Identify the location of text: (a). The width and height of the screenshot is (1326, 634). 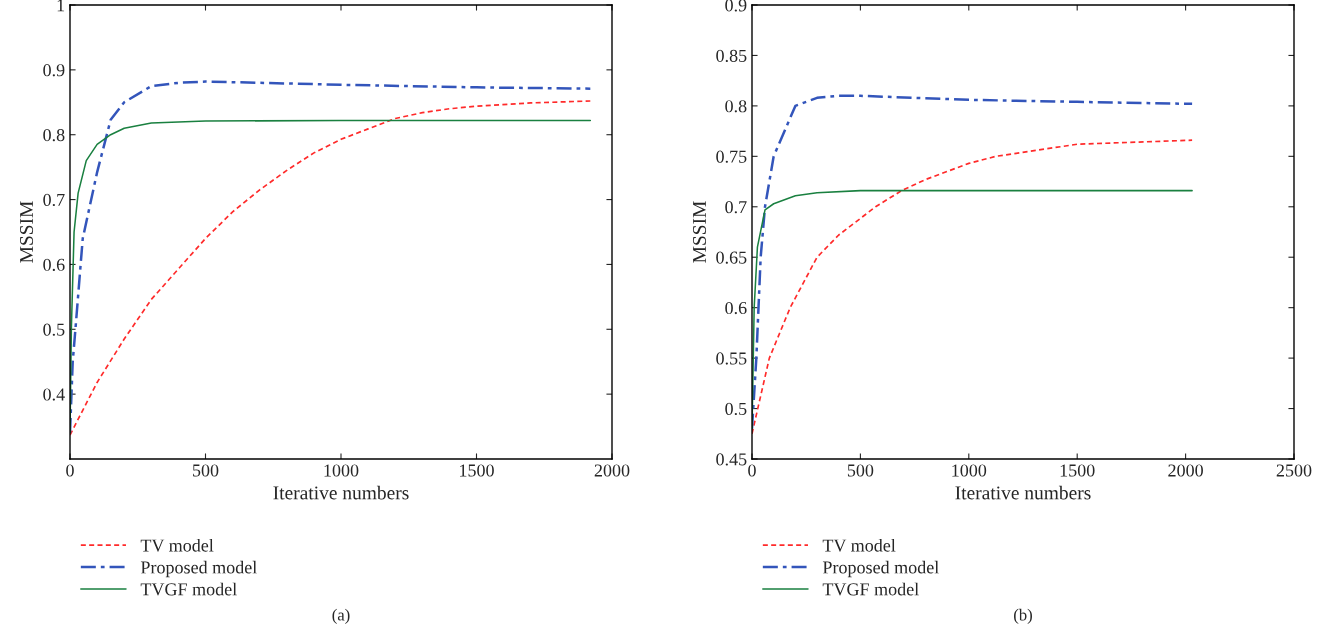
(341, 616).